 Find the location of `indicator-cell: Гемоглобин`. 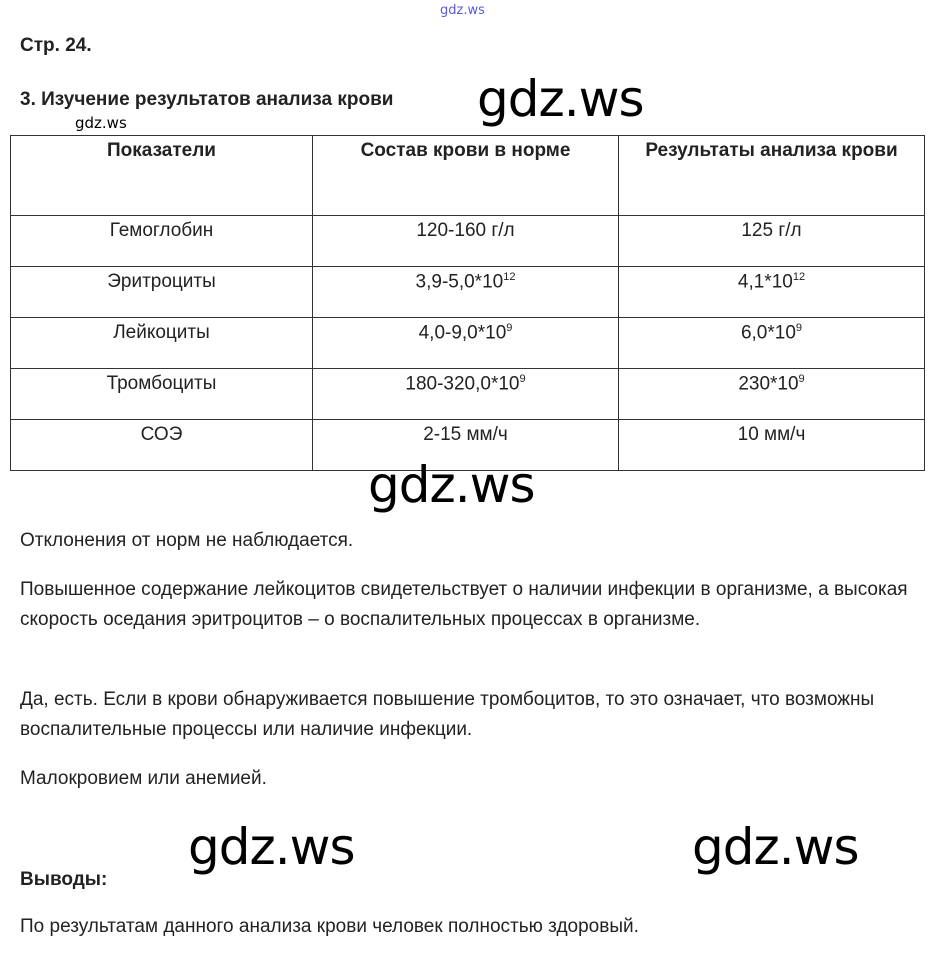

indicator-cell: Гемоглобин is located at coordinates (161, 241).